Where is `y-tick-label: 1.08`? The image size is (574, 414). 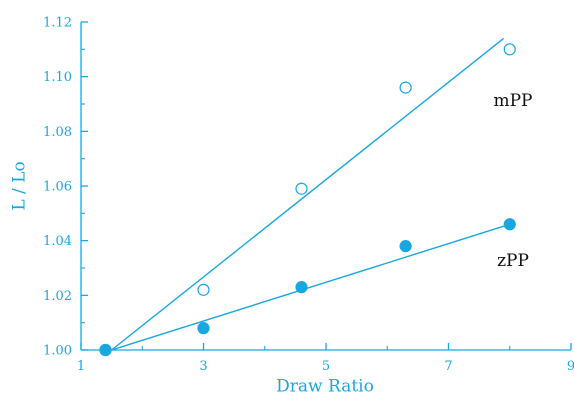 y-tick-label: 1.08 is located at coordinates (57, 132).